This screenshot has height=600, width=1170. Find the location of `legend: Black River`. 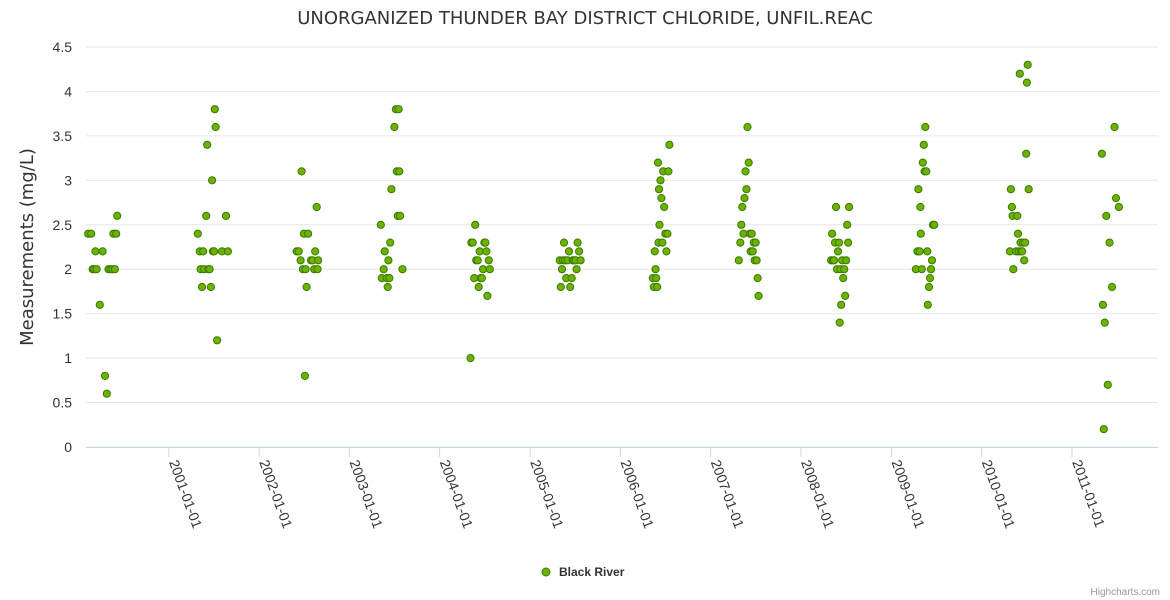

legend: Black River is located at coordinates (583, 572).